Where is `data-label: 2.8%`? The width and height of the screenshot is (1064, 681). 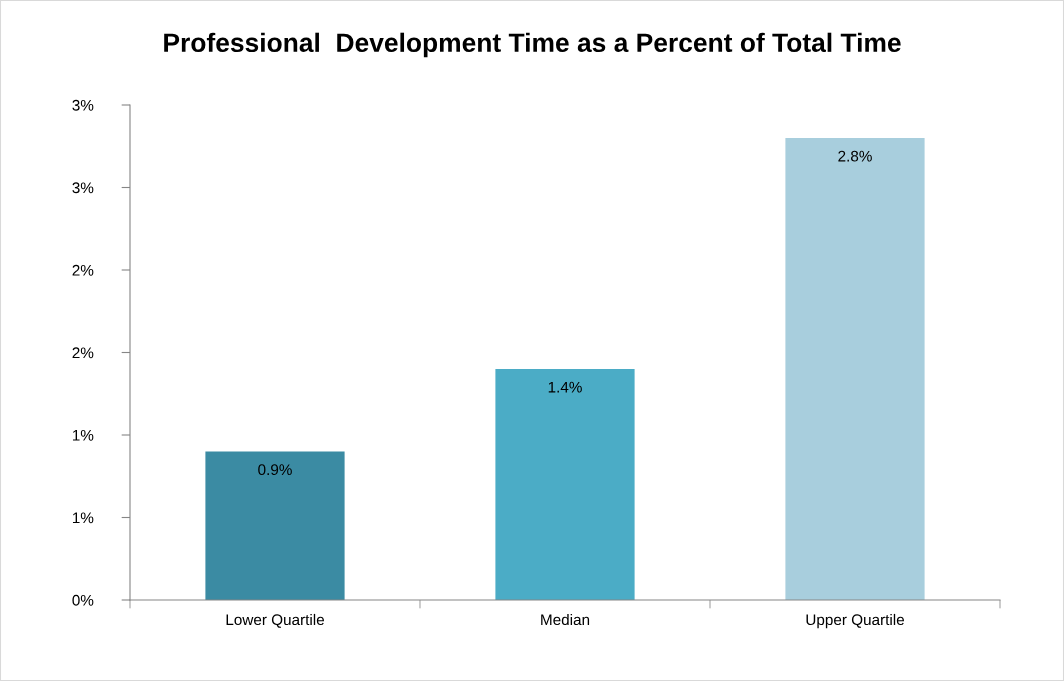 data-label: 2.8% is located at coordinates (855, 156).